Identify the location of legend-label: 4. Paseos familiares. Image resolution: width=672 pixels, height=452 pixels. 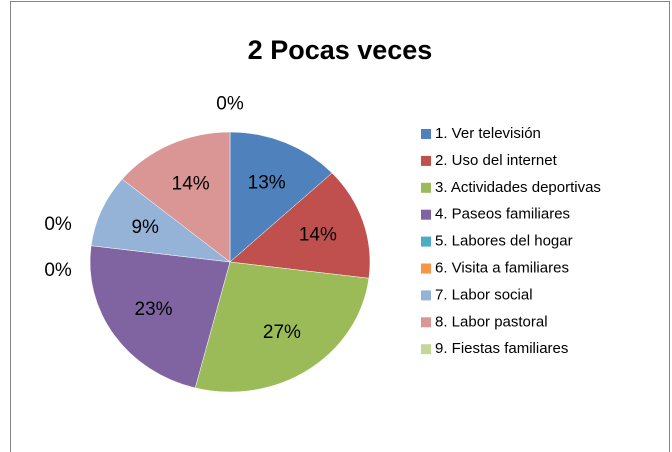
(502, 214).